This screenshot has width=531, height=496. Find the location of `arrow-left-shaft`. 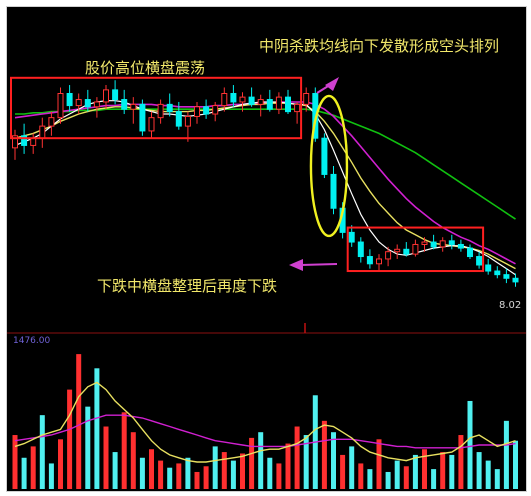

arrow-left-shaft is located at coordinates (319, 264).